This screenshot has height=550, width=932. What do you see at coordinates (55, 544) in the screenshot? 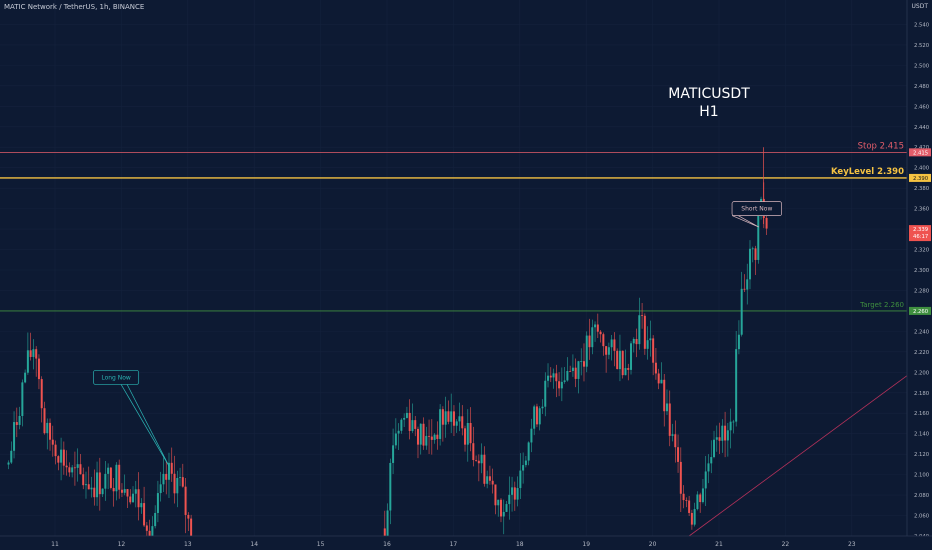
I see `time-tick-label: 11` at bounding box center [55, 544].